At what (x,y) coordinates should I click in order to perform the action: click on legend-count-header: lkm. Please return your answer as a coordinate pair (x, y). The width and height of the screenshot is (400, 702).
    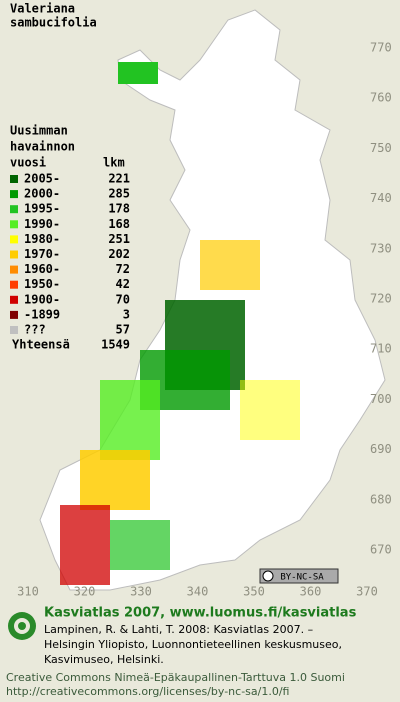
    Looking at the image, I should click on (114, 163).